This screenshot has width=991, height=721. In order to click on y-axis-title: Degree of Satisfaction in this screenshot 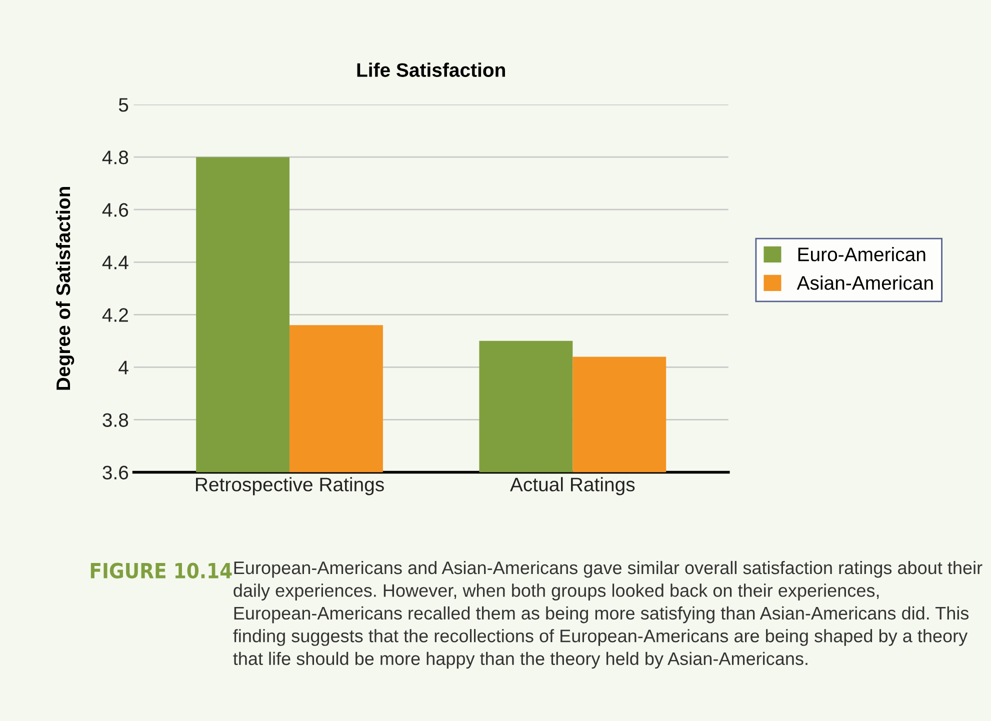, I will do `click(65, 288)`.